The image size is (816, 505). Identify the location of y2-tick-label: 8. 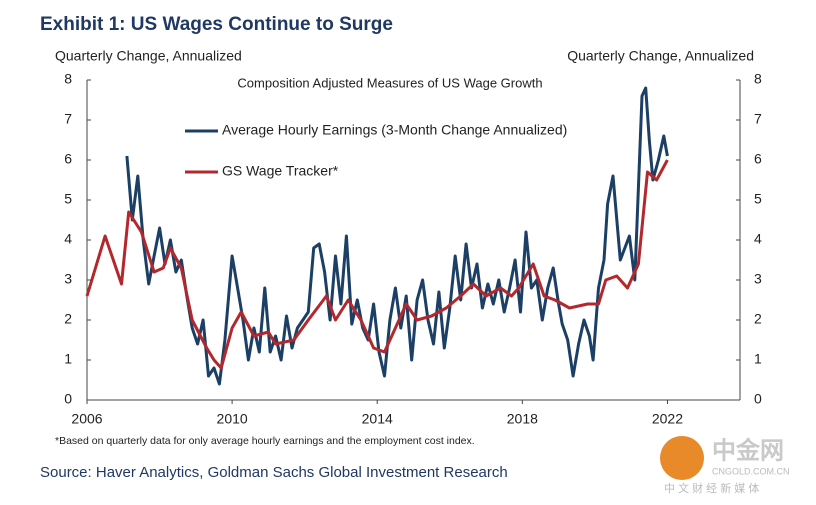
(758, 79).